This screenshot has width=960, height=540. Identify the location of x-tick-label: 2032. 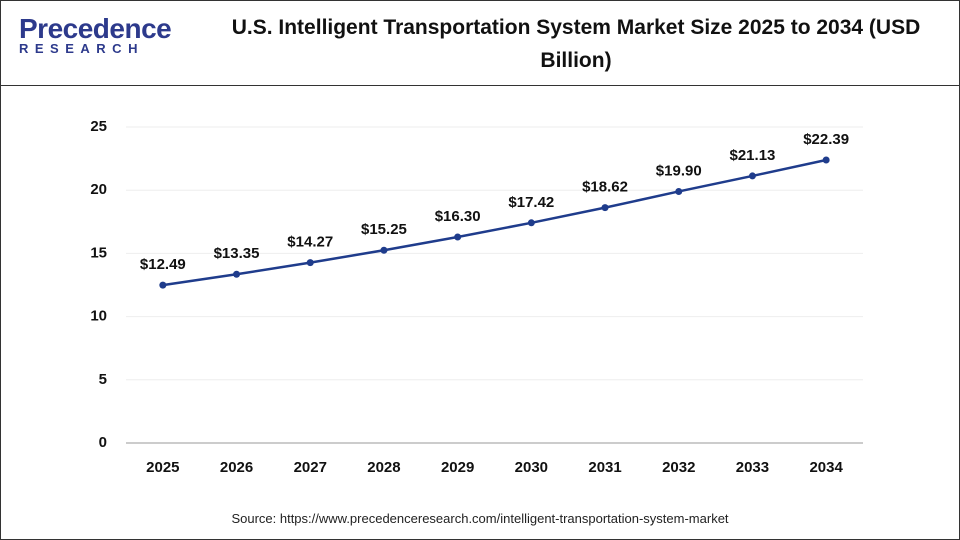
(678, 467).